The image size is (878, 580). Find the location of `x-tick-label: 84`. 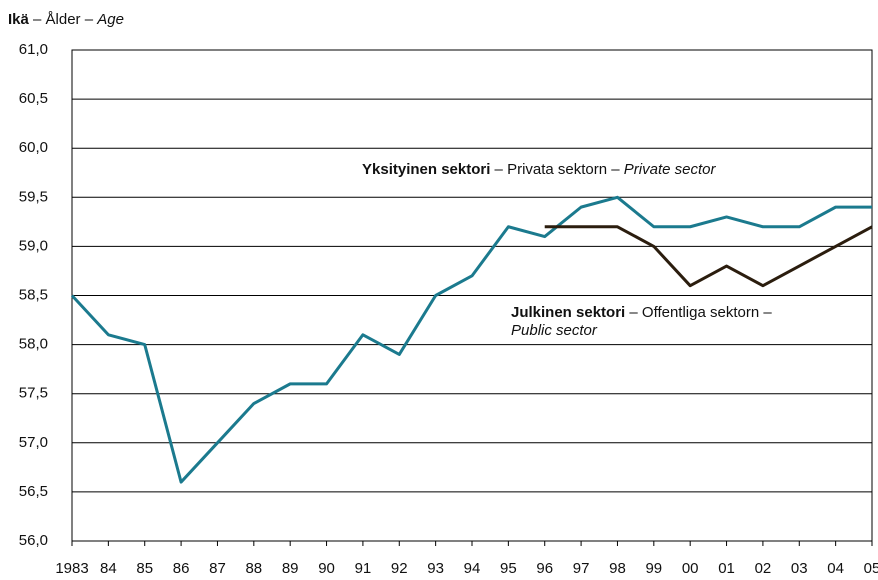

x-tick-label: 84 is located at coordinates (108, 568).